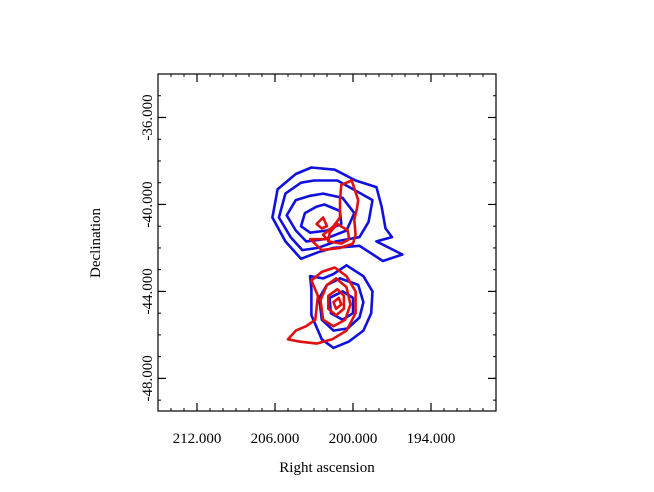  What do you see at coordinates (96, 243) in the screenshot?
I see `y-axis-label: Declination` at bounding box center [96, 243].